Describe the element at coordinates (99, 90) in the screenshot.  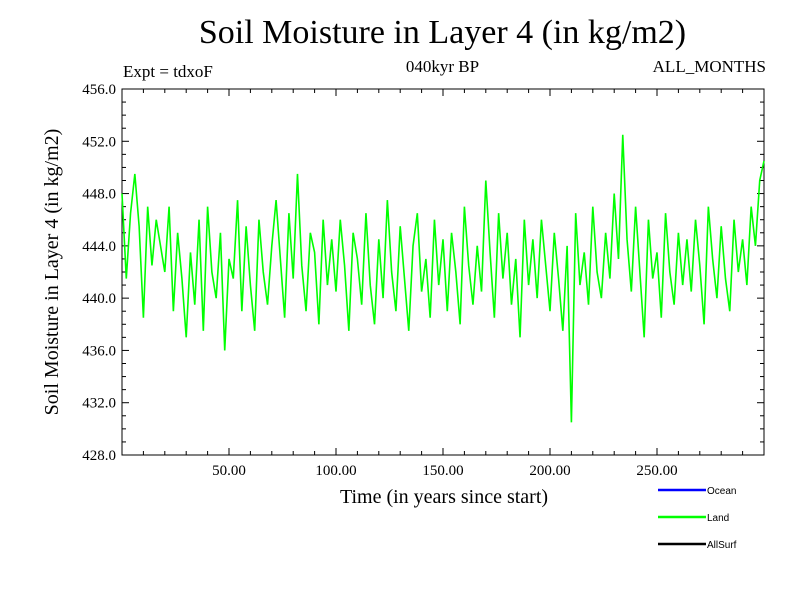
I see `y-tick-label: 456.0` at that location.